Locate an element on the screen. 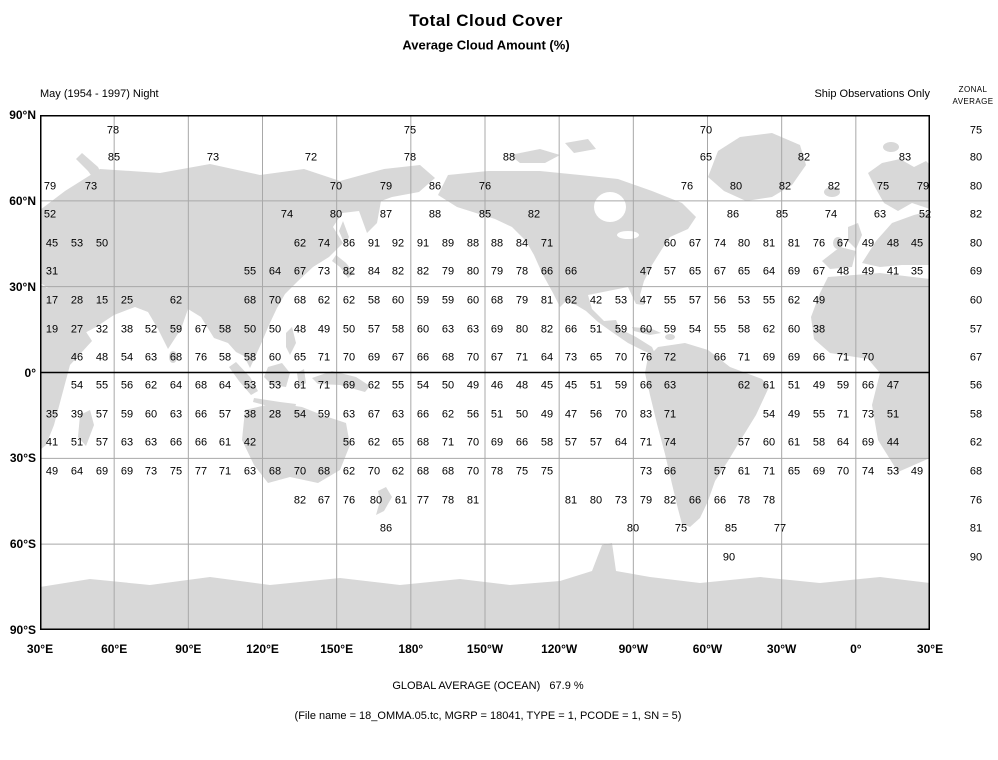 This screenshot has width=998, height=760. lon-label: 150°W is located at coordinates (485, 649).